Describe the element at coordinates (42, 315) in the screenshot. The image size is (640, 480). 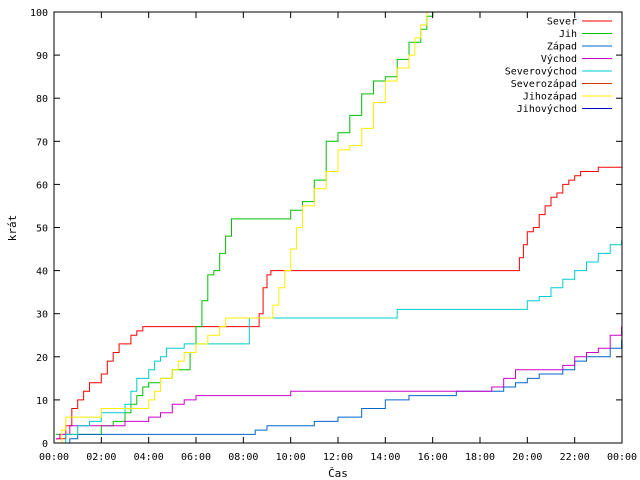
I see `y-tick-label: 30` at that location.